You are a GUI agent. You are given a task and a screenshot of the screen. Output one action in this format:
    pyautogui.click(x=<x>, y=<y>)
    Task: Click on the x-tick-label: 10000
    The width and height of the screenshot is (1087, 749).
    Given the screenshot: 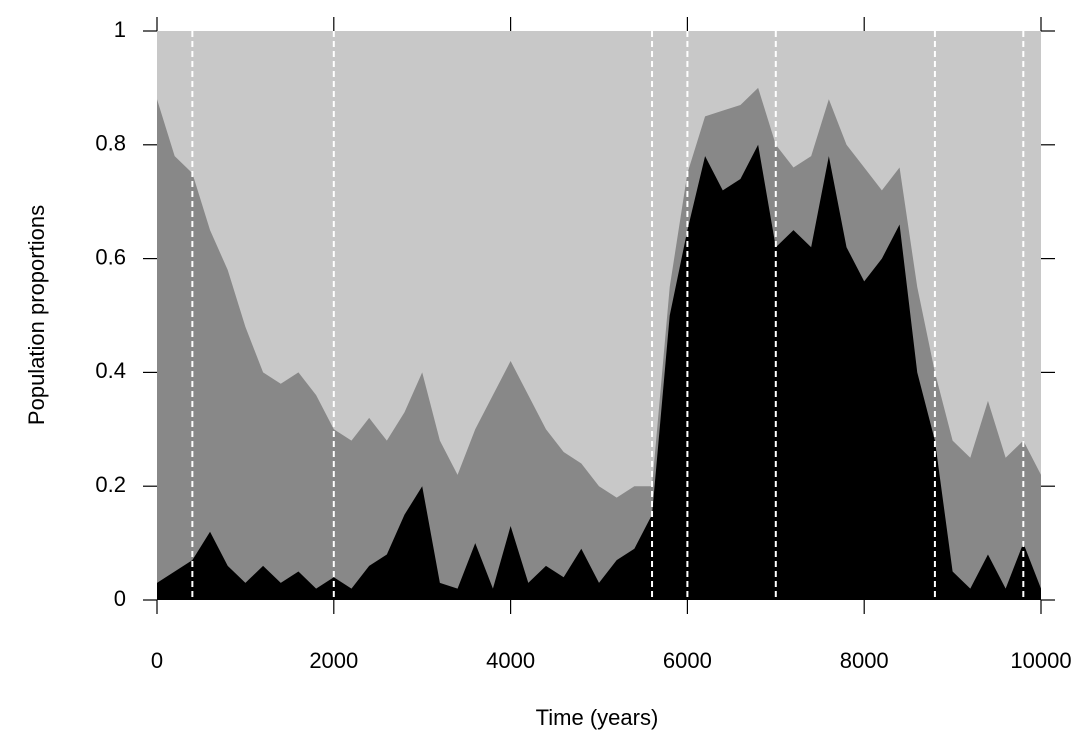 What is the action you would take?
    pyautogui.click(x=1040, y=660)
    